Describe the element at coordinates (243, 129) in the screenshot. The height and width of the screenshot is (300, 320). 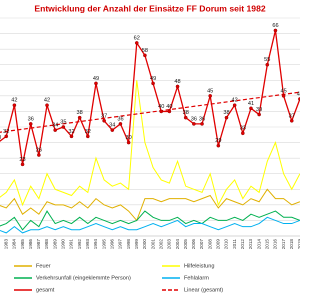
I see `data-label: 33` at that location.